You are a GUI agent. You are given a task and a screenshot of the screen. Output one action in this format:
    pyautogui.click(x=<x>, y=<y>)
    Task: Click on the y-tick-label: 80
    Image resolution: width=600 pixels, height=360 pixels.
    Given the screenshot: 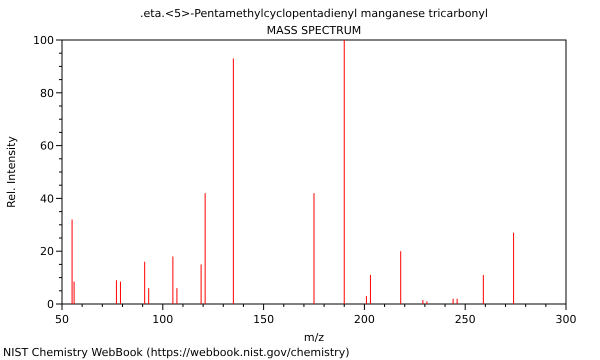 What is the action you would take?
    pyautogui.click(x=47, y=93)
    